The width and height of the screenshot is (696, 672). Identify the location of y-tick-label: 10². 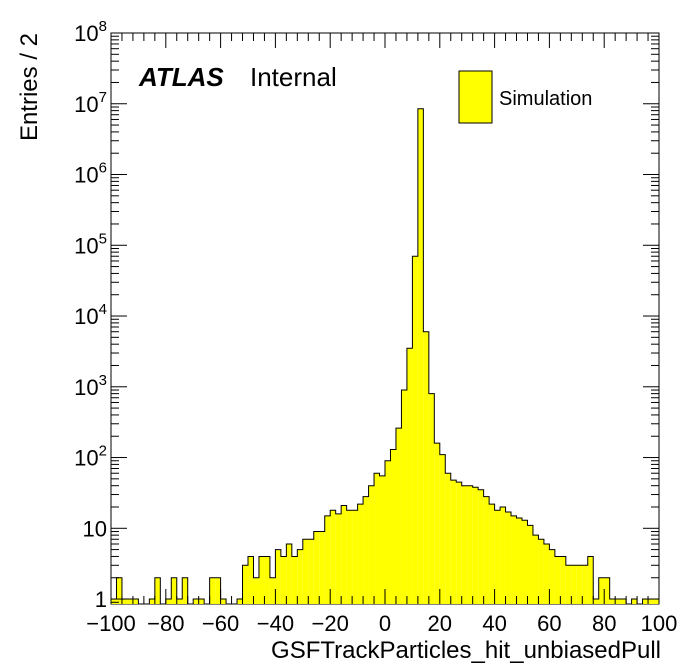
(90, 457).